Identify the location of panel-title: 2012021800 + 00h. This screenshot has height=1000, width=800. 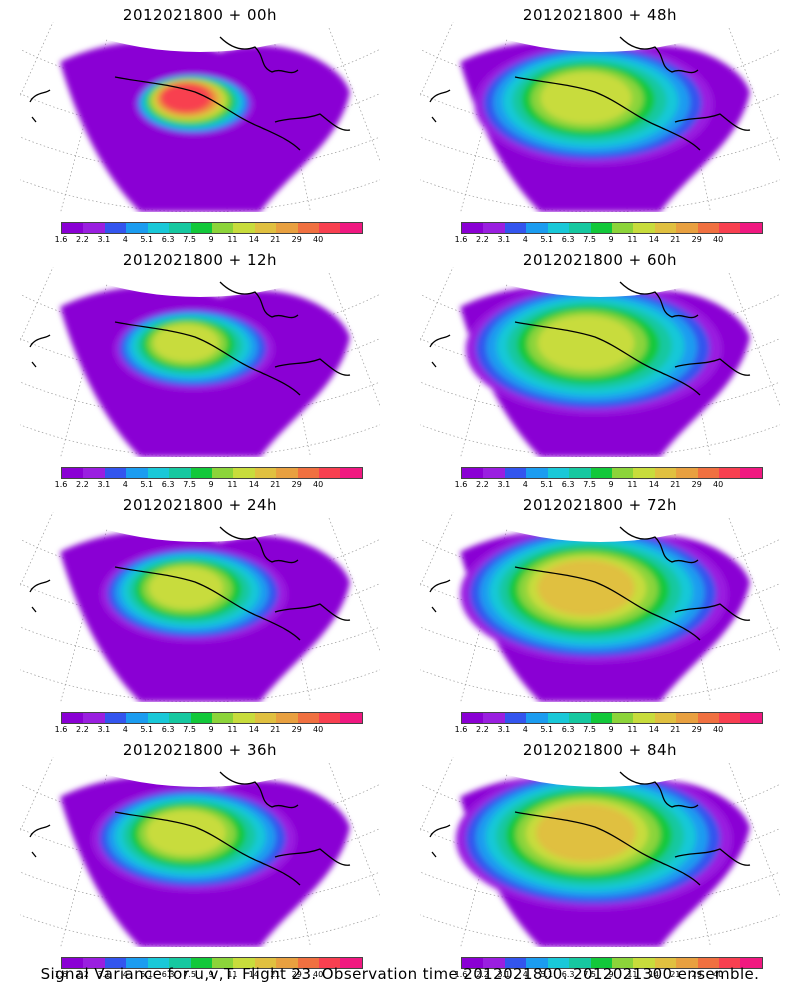
(200, 15).